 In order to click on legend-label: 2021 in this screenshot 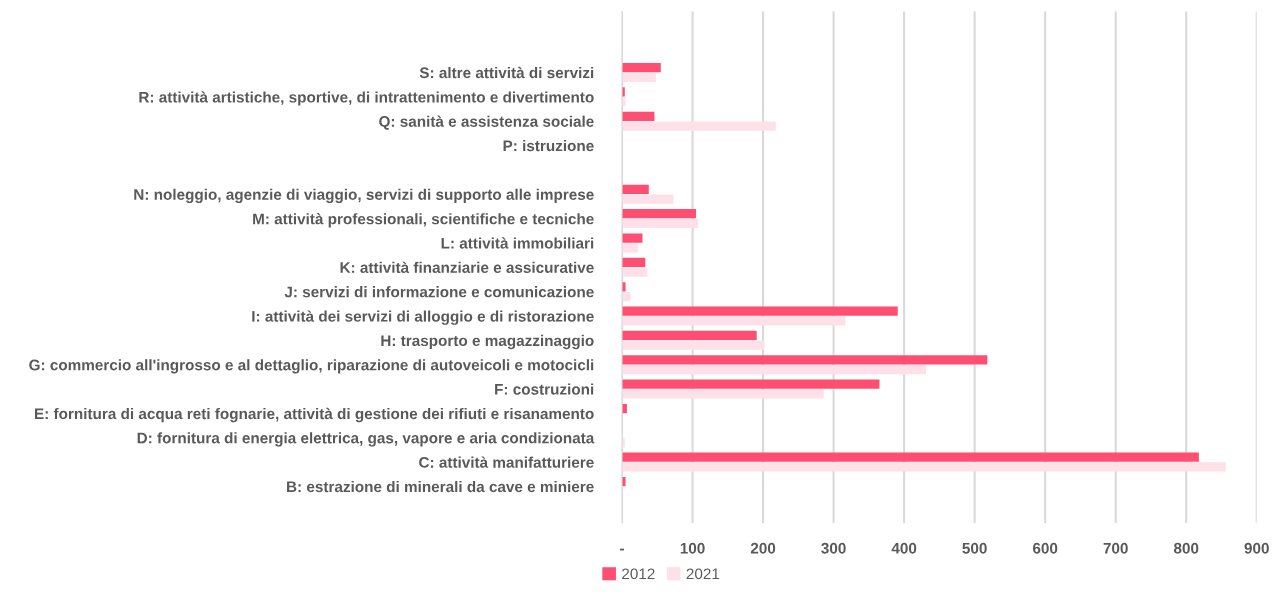, I will do `click(703, 574)`.